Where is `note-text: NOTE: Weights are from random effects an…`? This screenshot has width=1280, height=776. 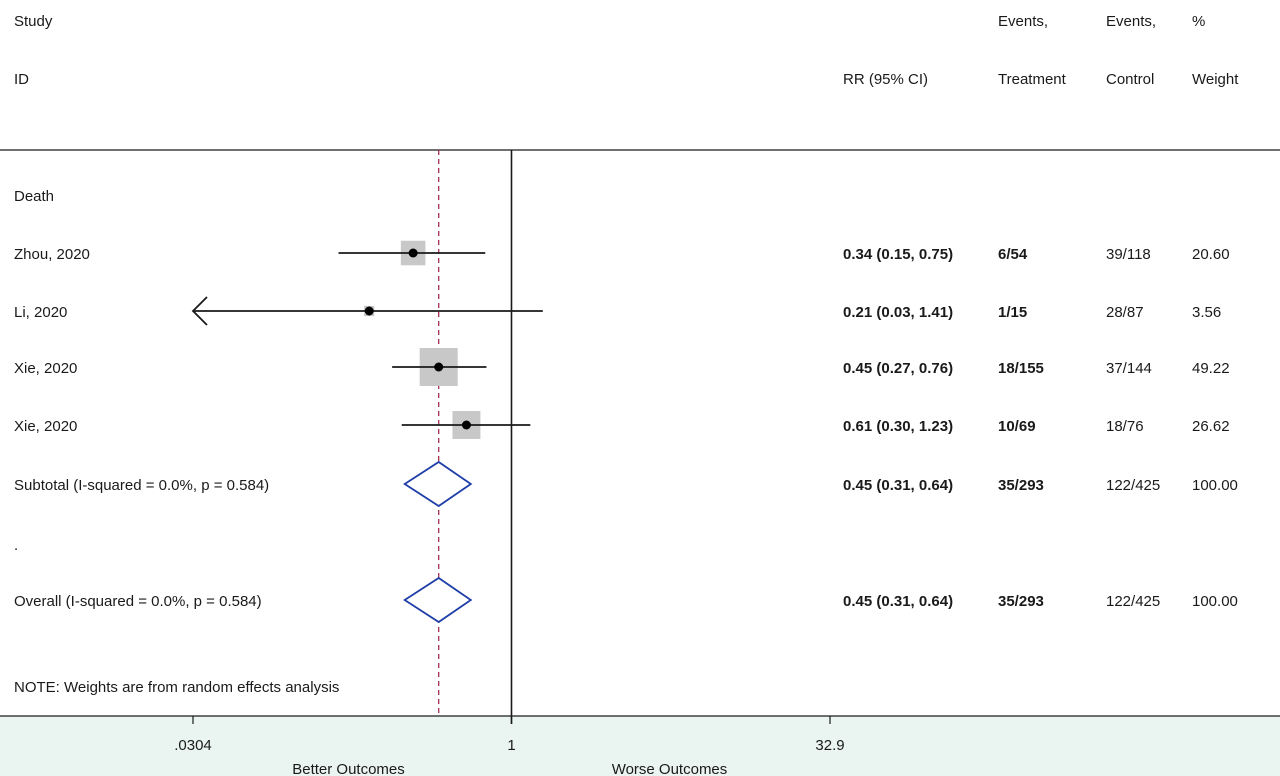
note-text: NOTE: Weights are from random effects an… is located at coordinates (176, 687).